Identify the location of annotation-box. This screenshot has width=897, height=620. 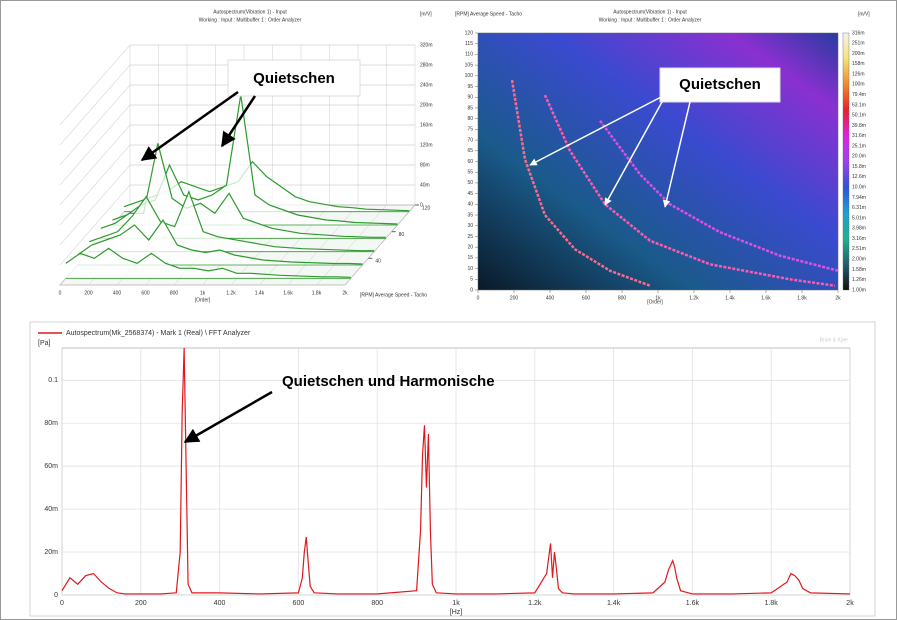
(294, 78).